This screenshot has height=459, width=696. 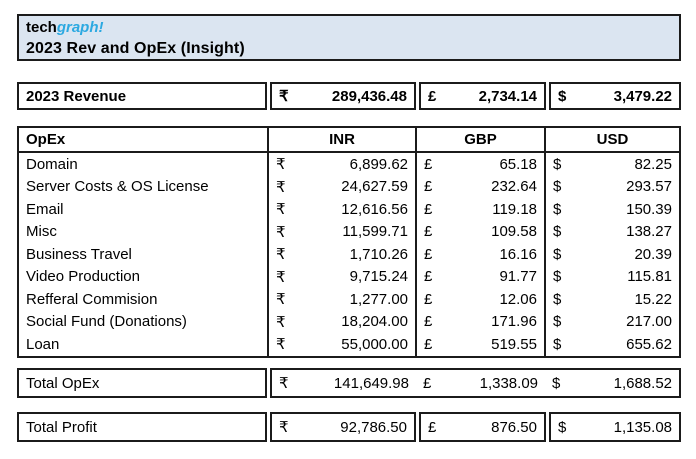 What do you see at coordinates (611, 209) in the screenshot?
I see `usd-cell: $150.39` at bounding box center [611, 209].